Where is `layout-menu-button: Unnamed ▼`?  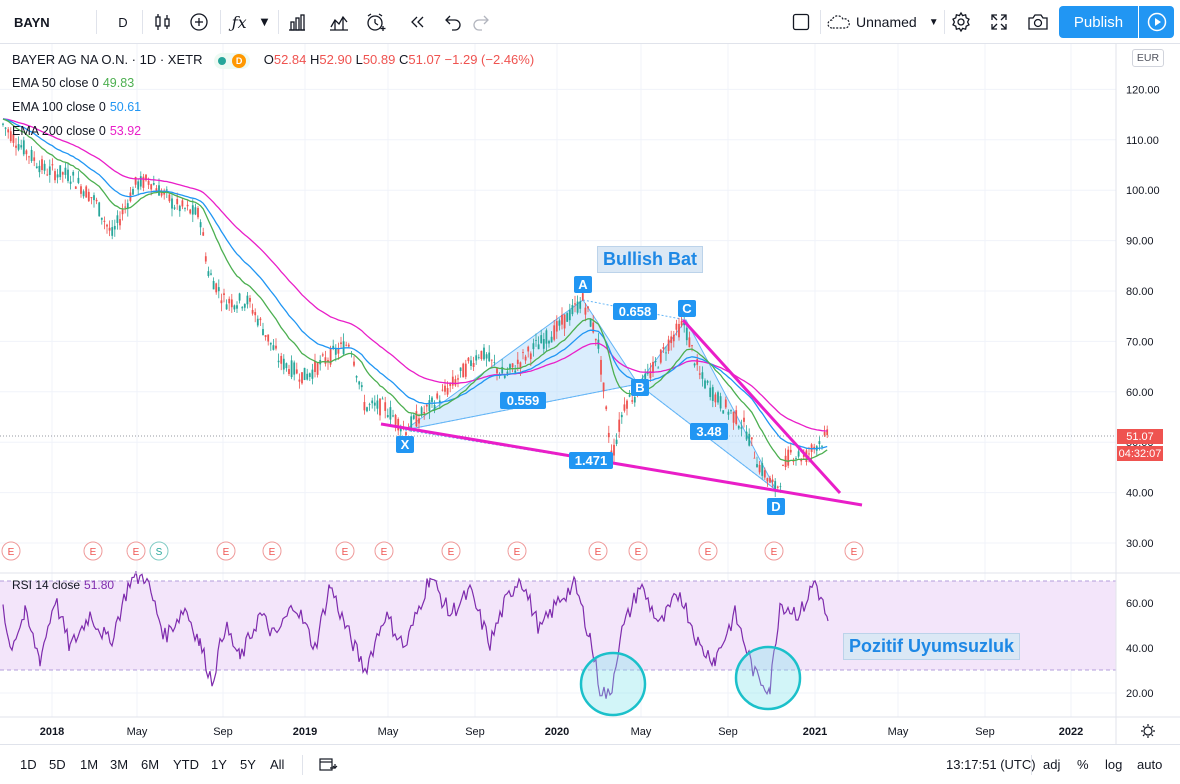 layout-menu-button: Unnamed ▼ is located at coordinates (886, 22).